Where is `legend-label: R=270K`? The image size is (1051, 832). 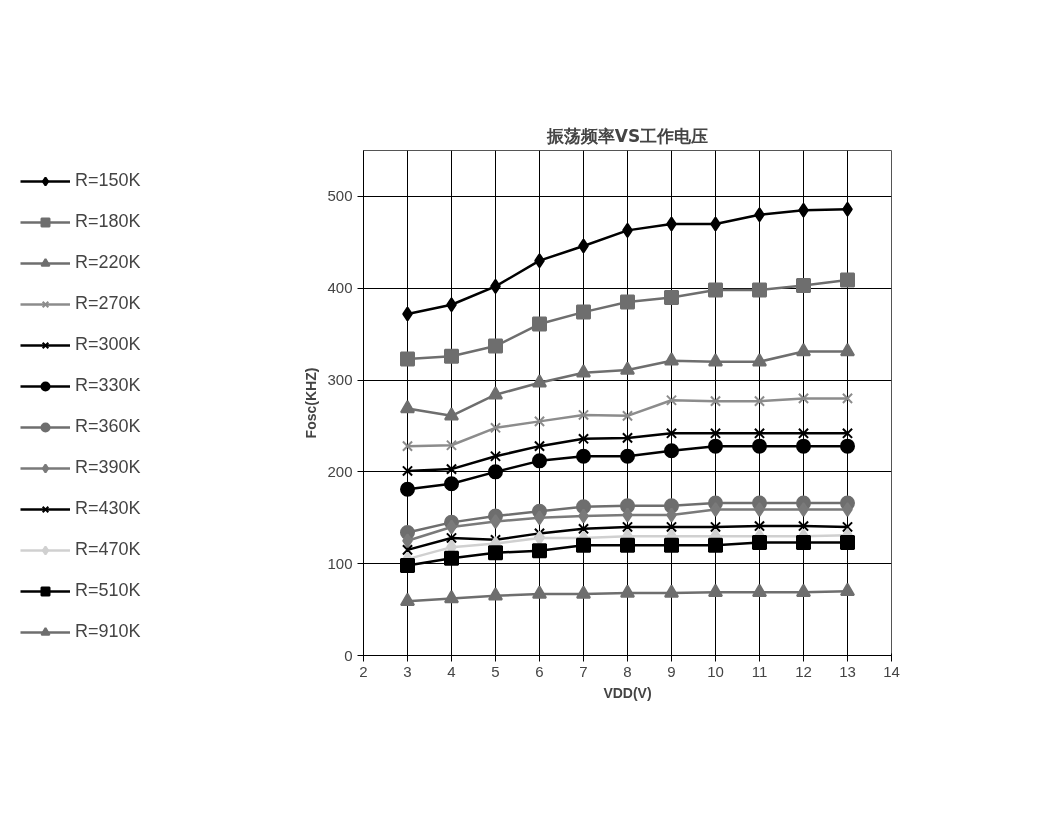 legend-label: R=270K is located at coordinates (108, 303).